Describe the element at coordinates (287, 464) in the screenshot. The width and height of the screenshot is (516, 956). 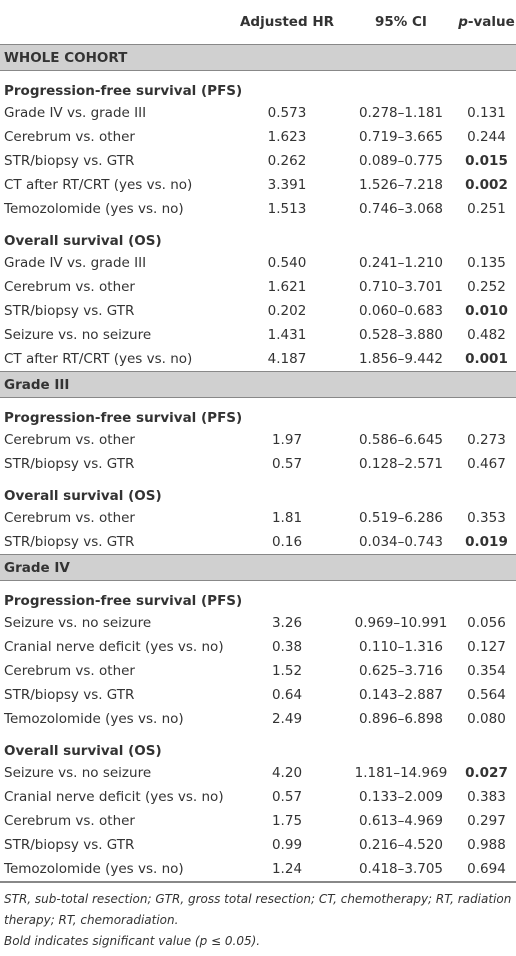
I see `hazard-ratio: 0.57` at that location.